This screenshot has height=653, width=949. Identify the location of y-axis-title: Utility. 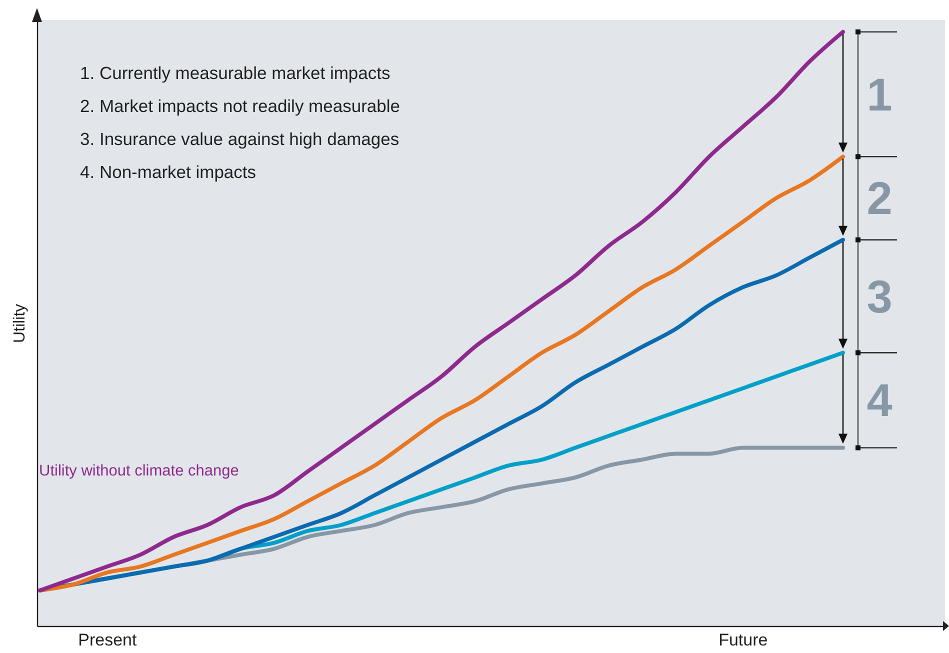
(20, 324).